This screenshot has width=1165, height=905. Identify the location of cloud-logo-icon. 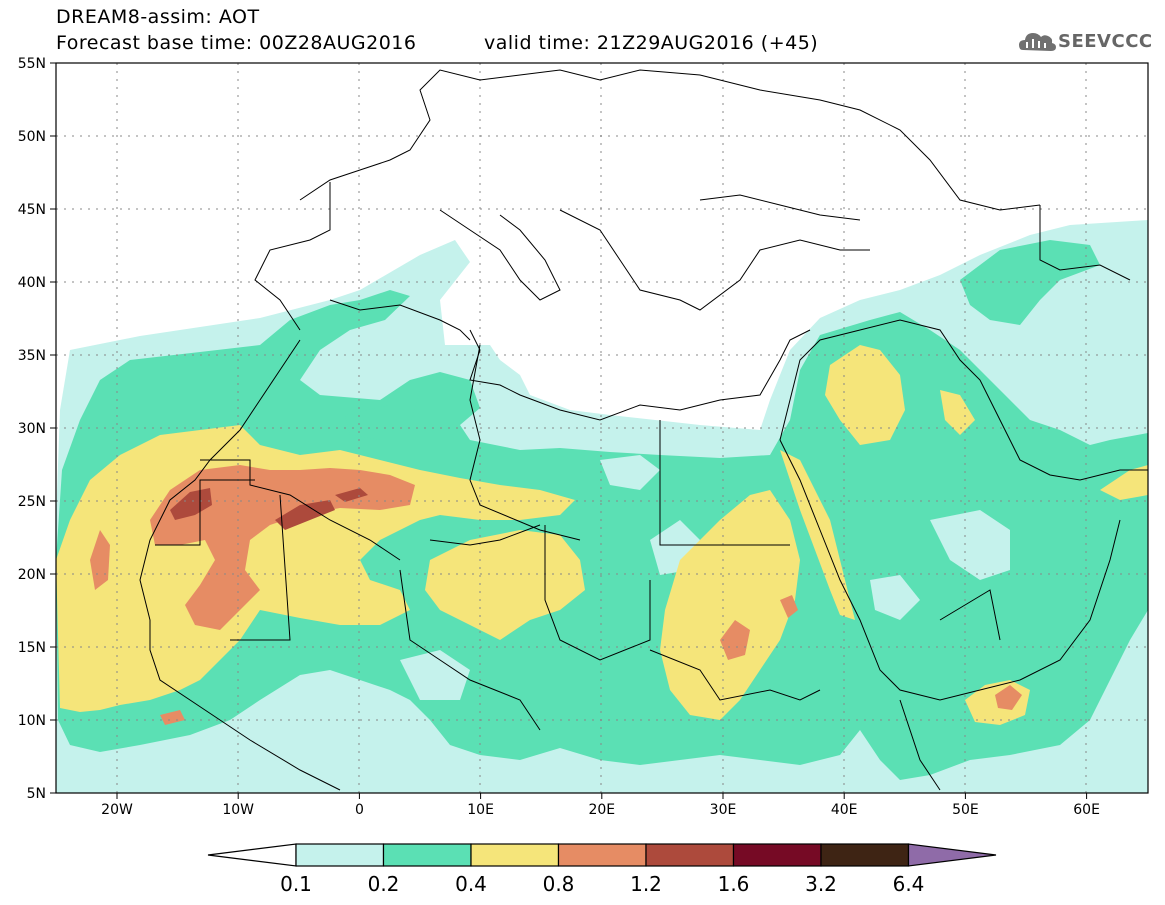
(1037, 42).